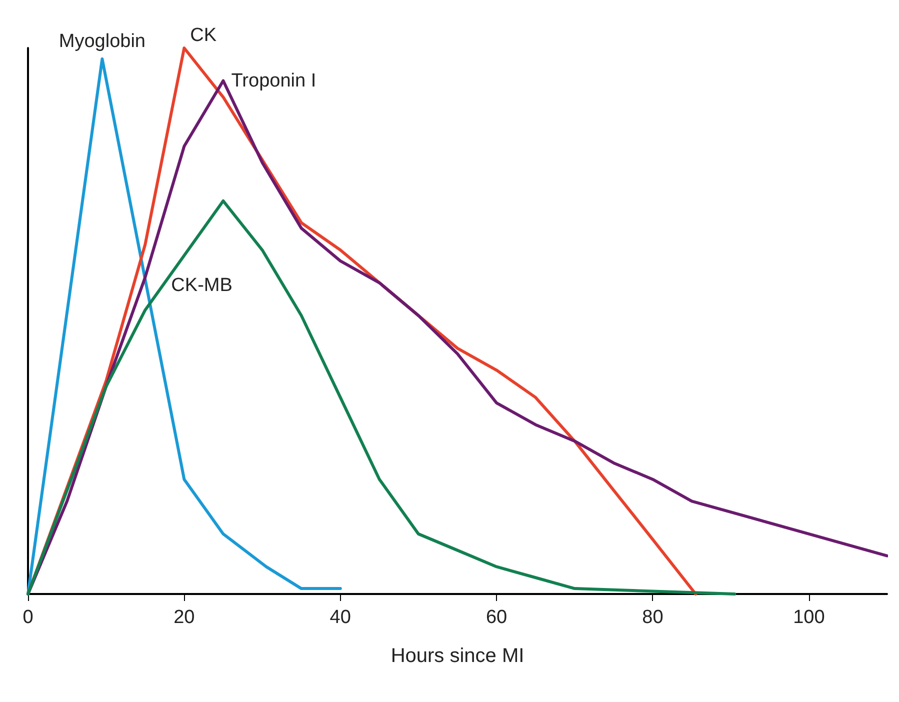 The width and height of the screenshot is (899, 702). What do you see at coordinates (273, 81) in the screenshot?
I see `series-label: Troponin I` at bounding box center [273, 81].